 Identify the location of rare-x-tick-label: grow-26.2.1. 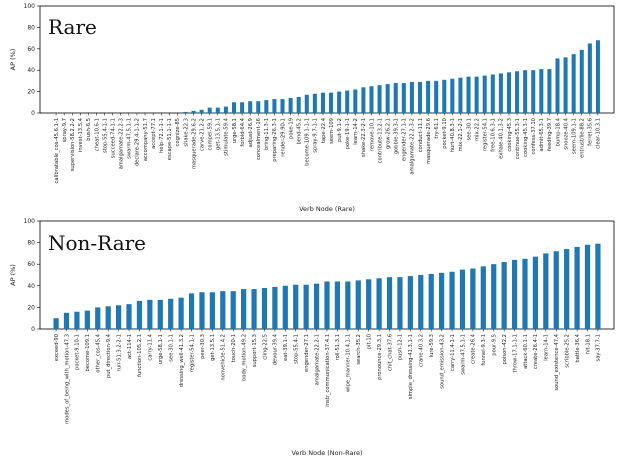
(388, 133).